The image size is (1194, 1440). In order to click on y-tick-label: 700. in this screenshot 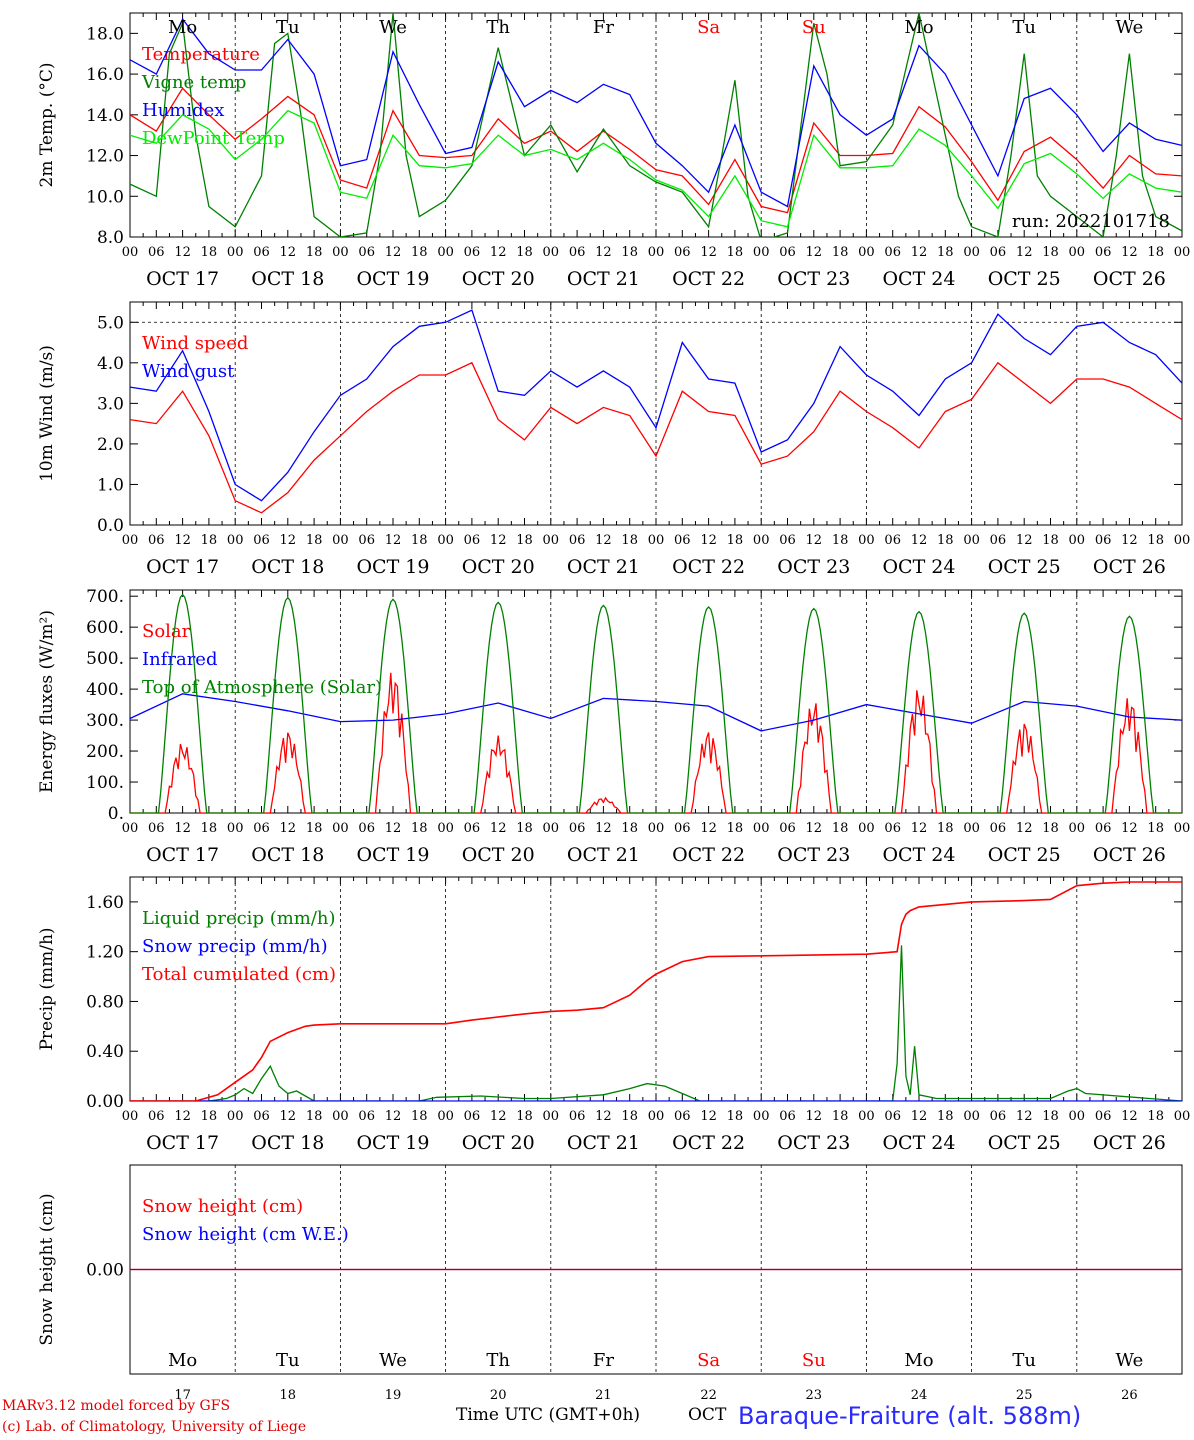, I will do `click(105, 597)`.